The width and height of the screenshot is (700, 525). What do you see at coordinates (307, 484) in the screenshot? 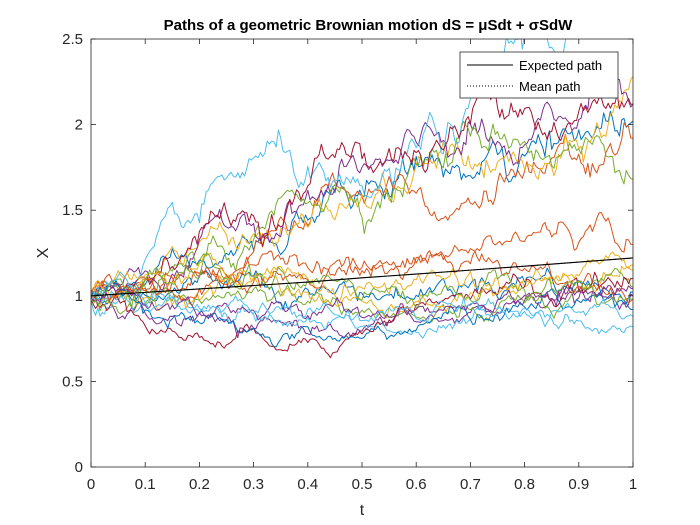
I see `x-tick-label: 0.4` at bounding box center [307, 484].